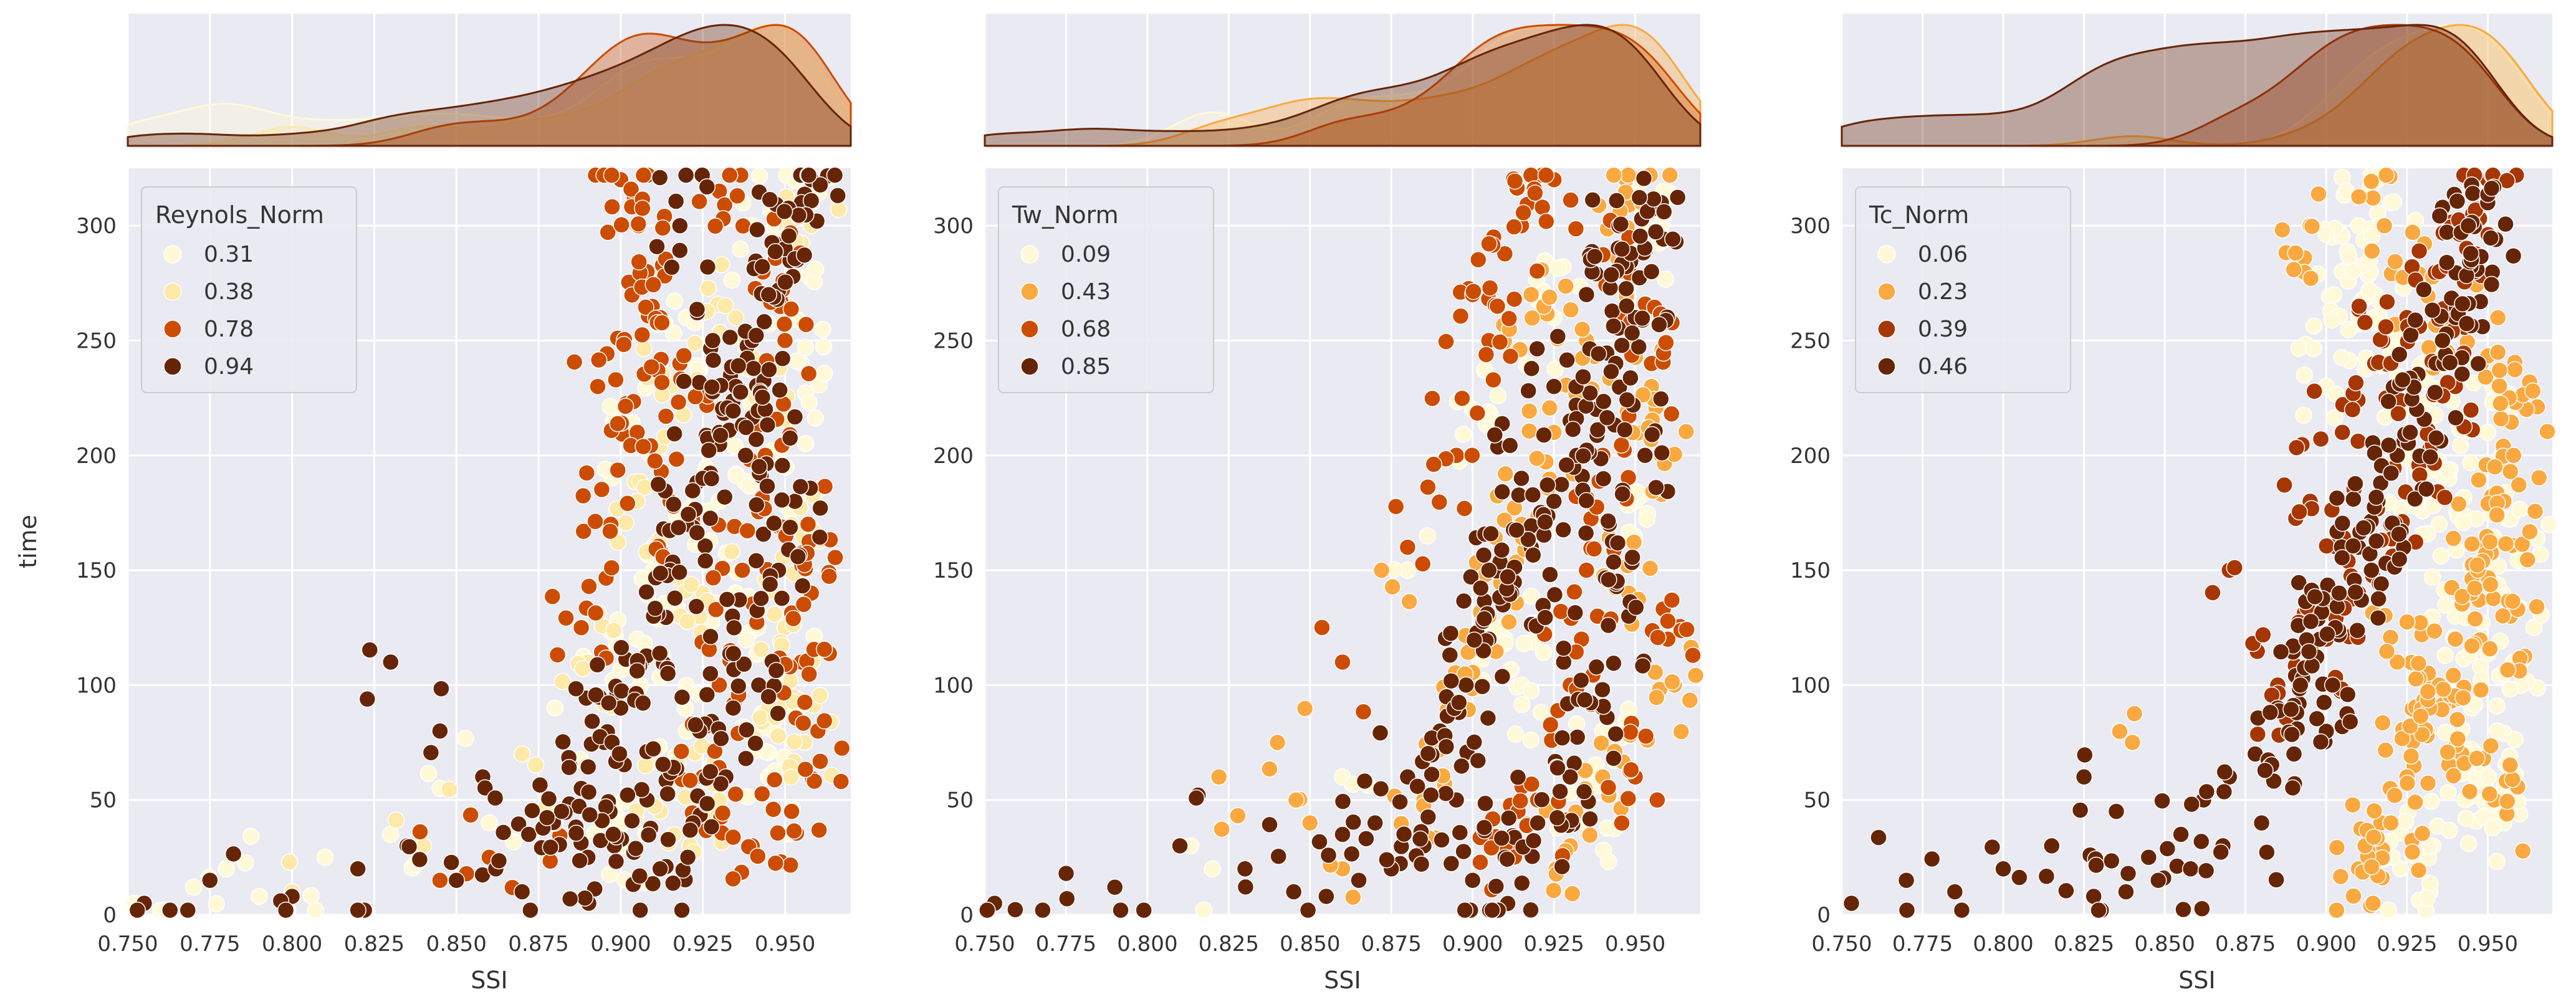 The height and width of the screenshot is (1007, 2576). What do you see at coordinates (239, 215) in the screenshot?
I see `legend-title: Reynols_Norm` at bounding box center [239, 215].